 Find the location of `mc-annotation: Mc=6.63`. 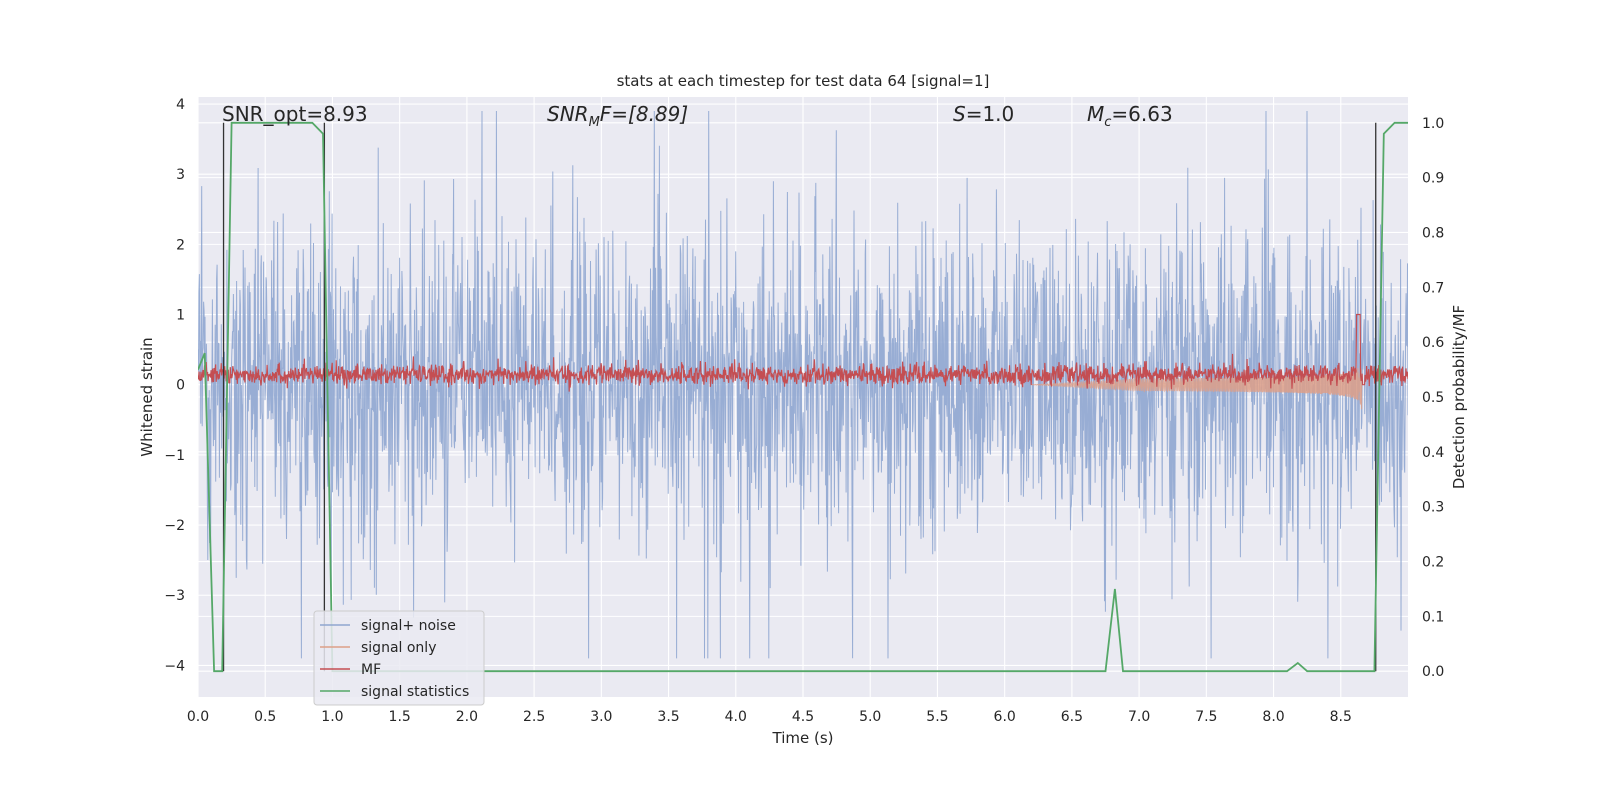

mc-annotation: Mc=6.63 is located at coordinates (1130, 116).